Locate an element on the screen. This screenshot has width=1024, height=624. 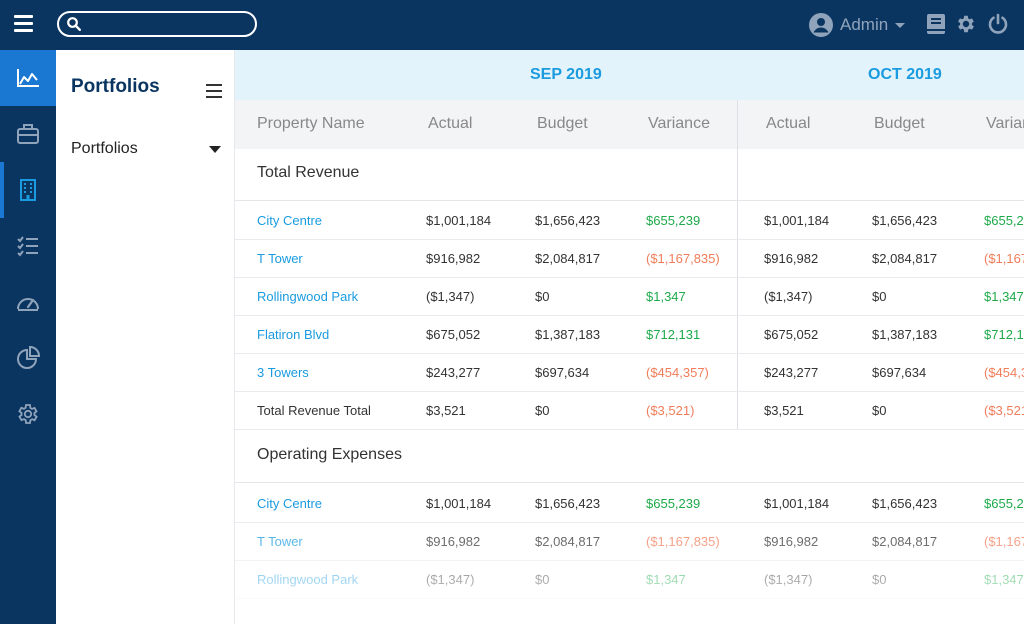
nav-settings is located at coordinates (28, 414).